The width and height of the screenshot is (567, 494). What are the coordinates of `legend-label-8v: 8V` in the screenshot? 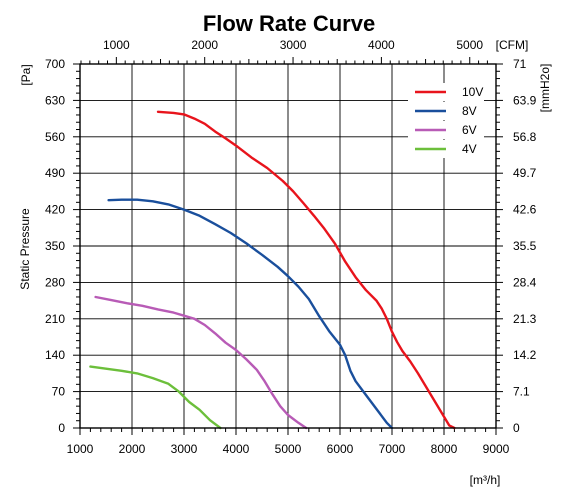 It's located at (469, 111).